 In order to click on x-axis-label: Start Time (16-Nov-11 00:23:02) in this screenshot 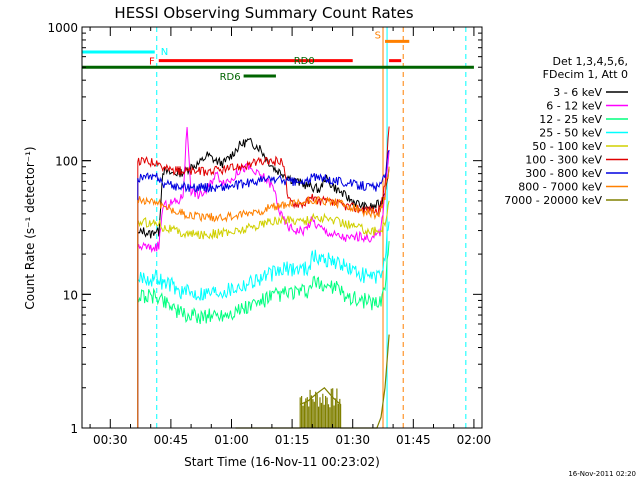, I will do `click(282, 462)`.